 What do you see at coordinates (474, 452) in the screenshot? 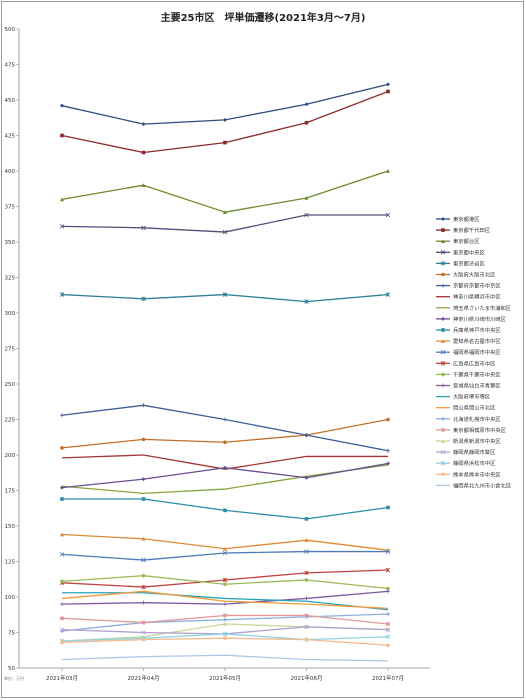
I see `legend-label-22: 静岡県静岡市葵区` at bounding box center [474, 452].